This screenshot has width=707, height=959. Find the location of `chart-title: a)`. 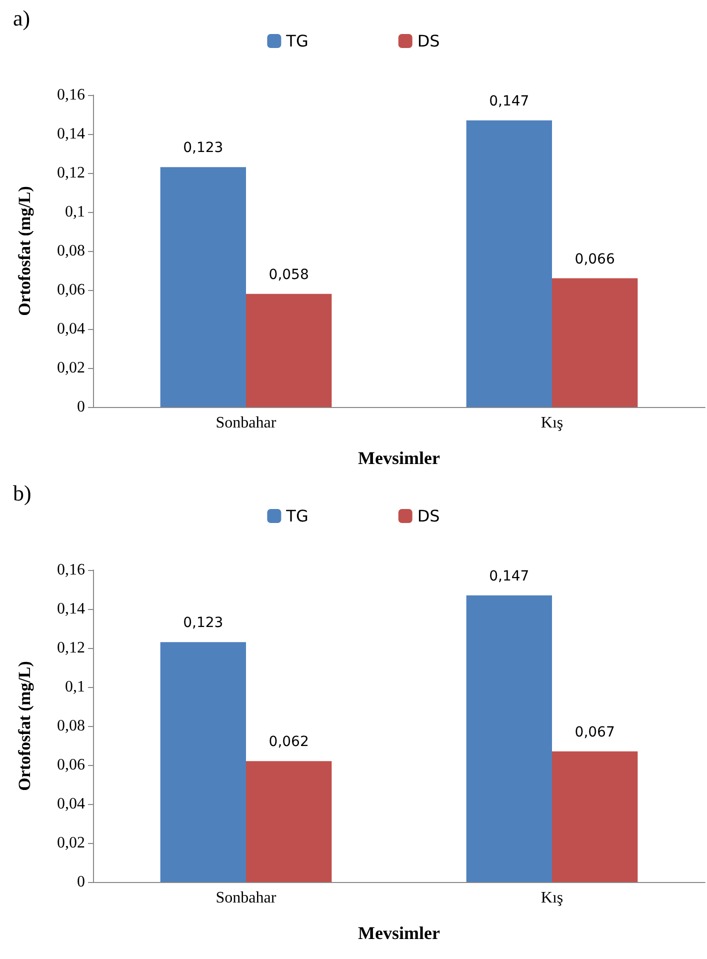

chart-title: a) is located at coordinates (21, 18).